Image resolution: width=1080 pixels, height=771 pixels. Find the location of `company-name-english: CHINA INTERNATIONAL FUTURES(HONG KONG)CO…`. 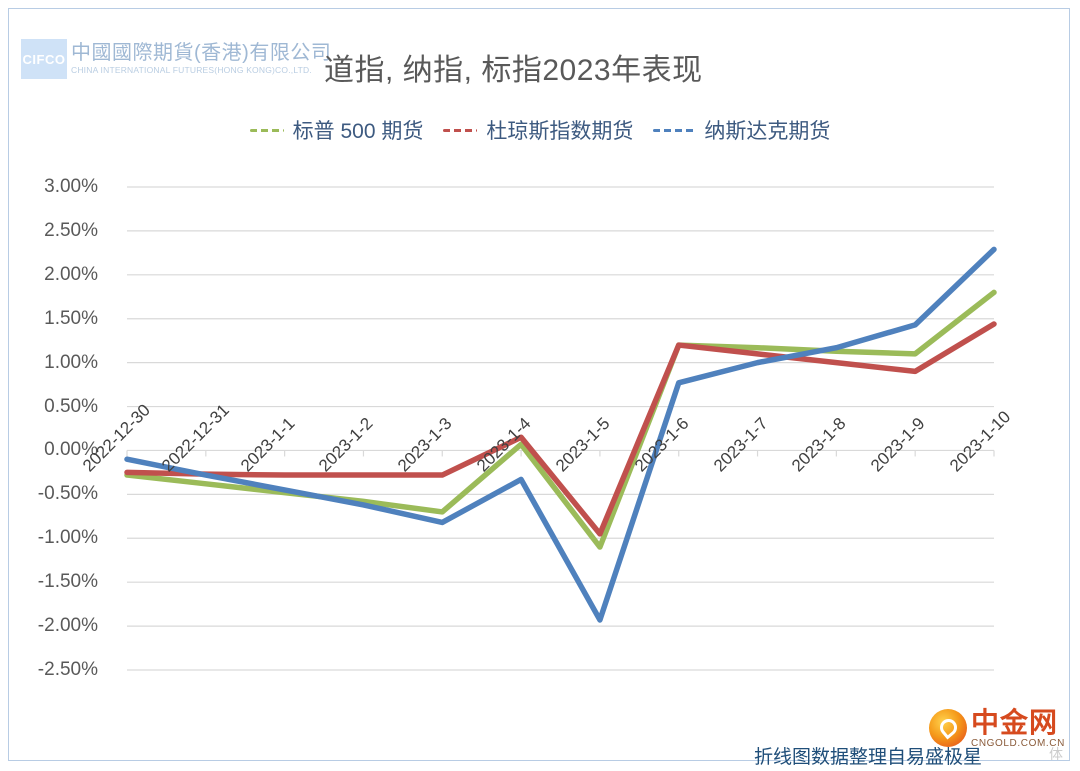

company-name-english: CHINA INTERNATIONAL FUTURES(HONG KONG)CO… is located at coordinates (191, 70).